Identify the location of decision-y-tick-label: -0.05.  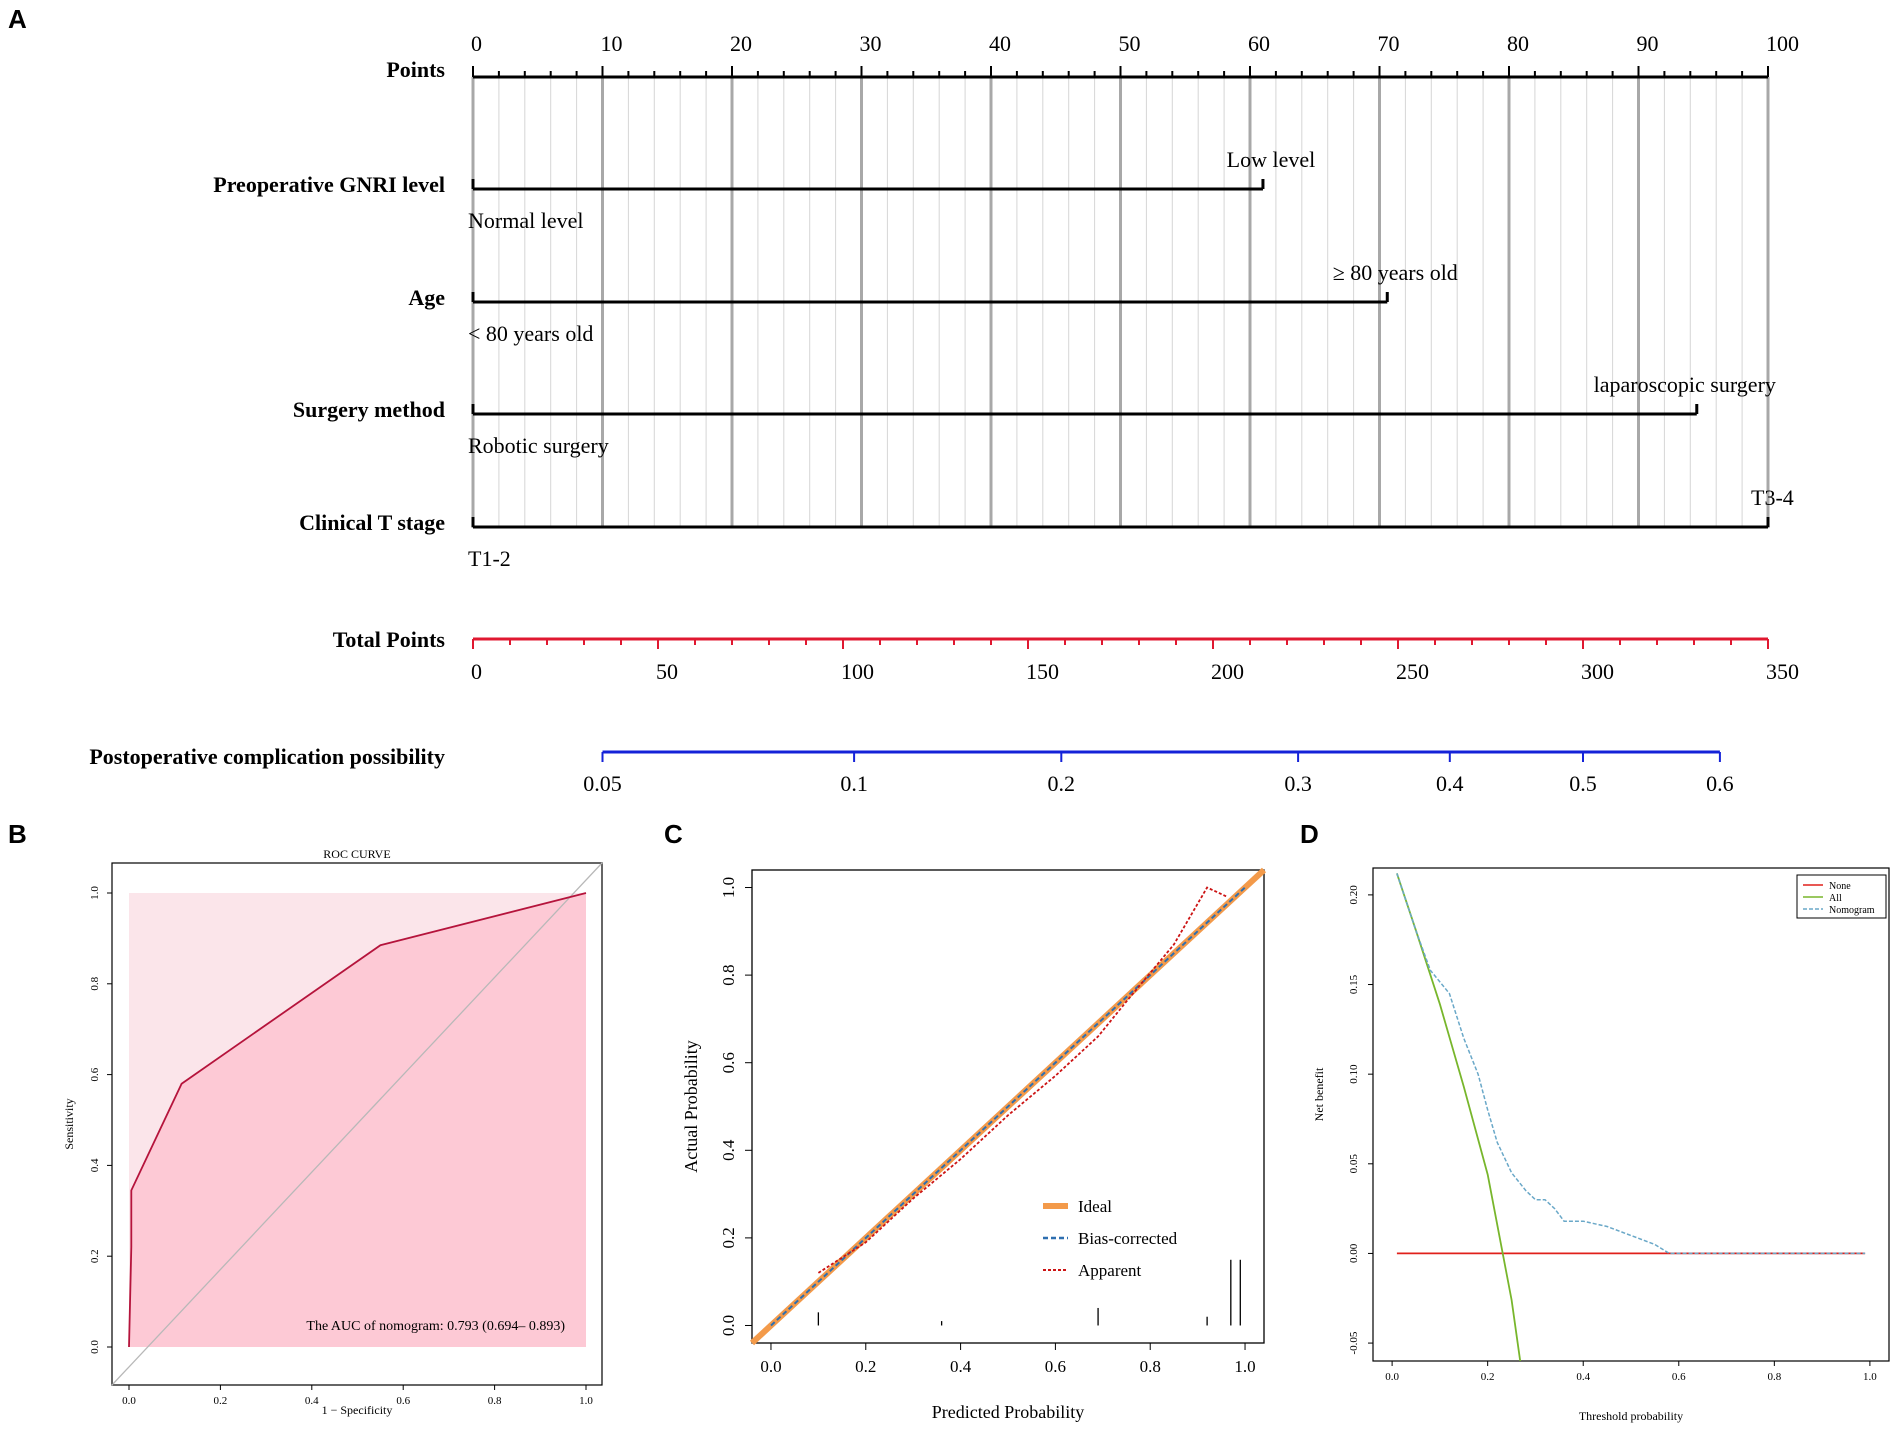
(1354, 1342).